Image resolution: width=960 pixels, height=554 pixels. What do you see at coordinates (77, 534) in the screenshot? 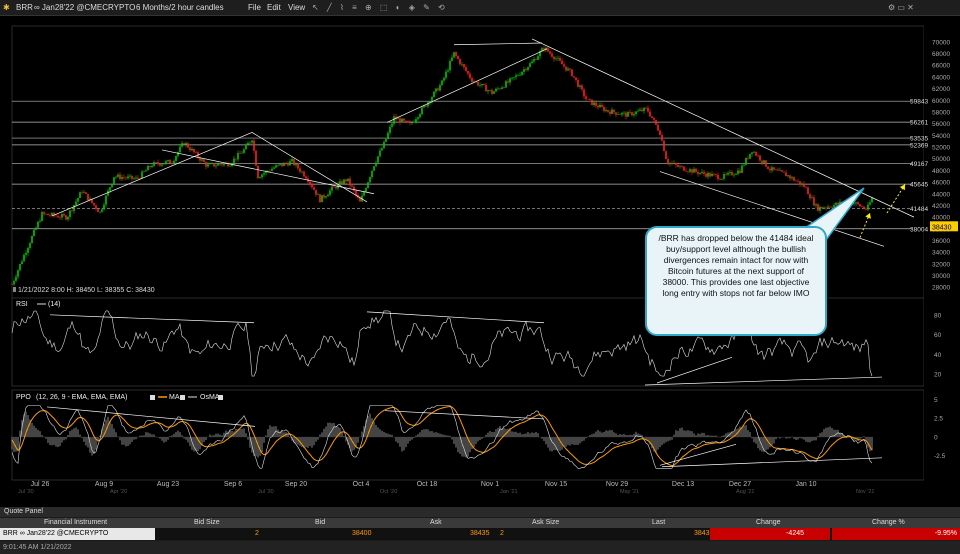
I see `quote-instrument: BRR ∞ Jan28'22 @CMECRYPTO` at bounding box center [77, 534].